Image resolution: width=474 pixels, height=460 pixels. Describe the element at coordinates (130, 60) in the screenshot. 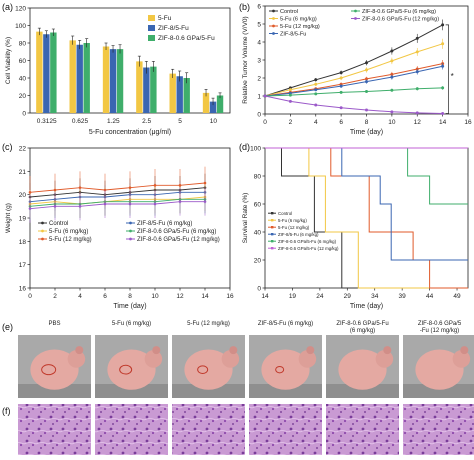

I see `plot-frame` at that location.